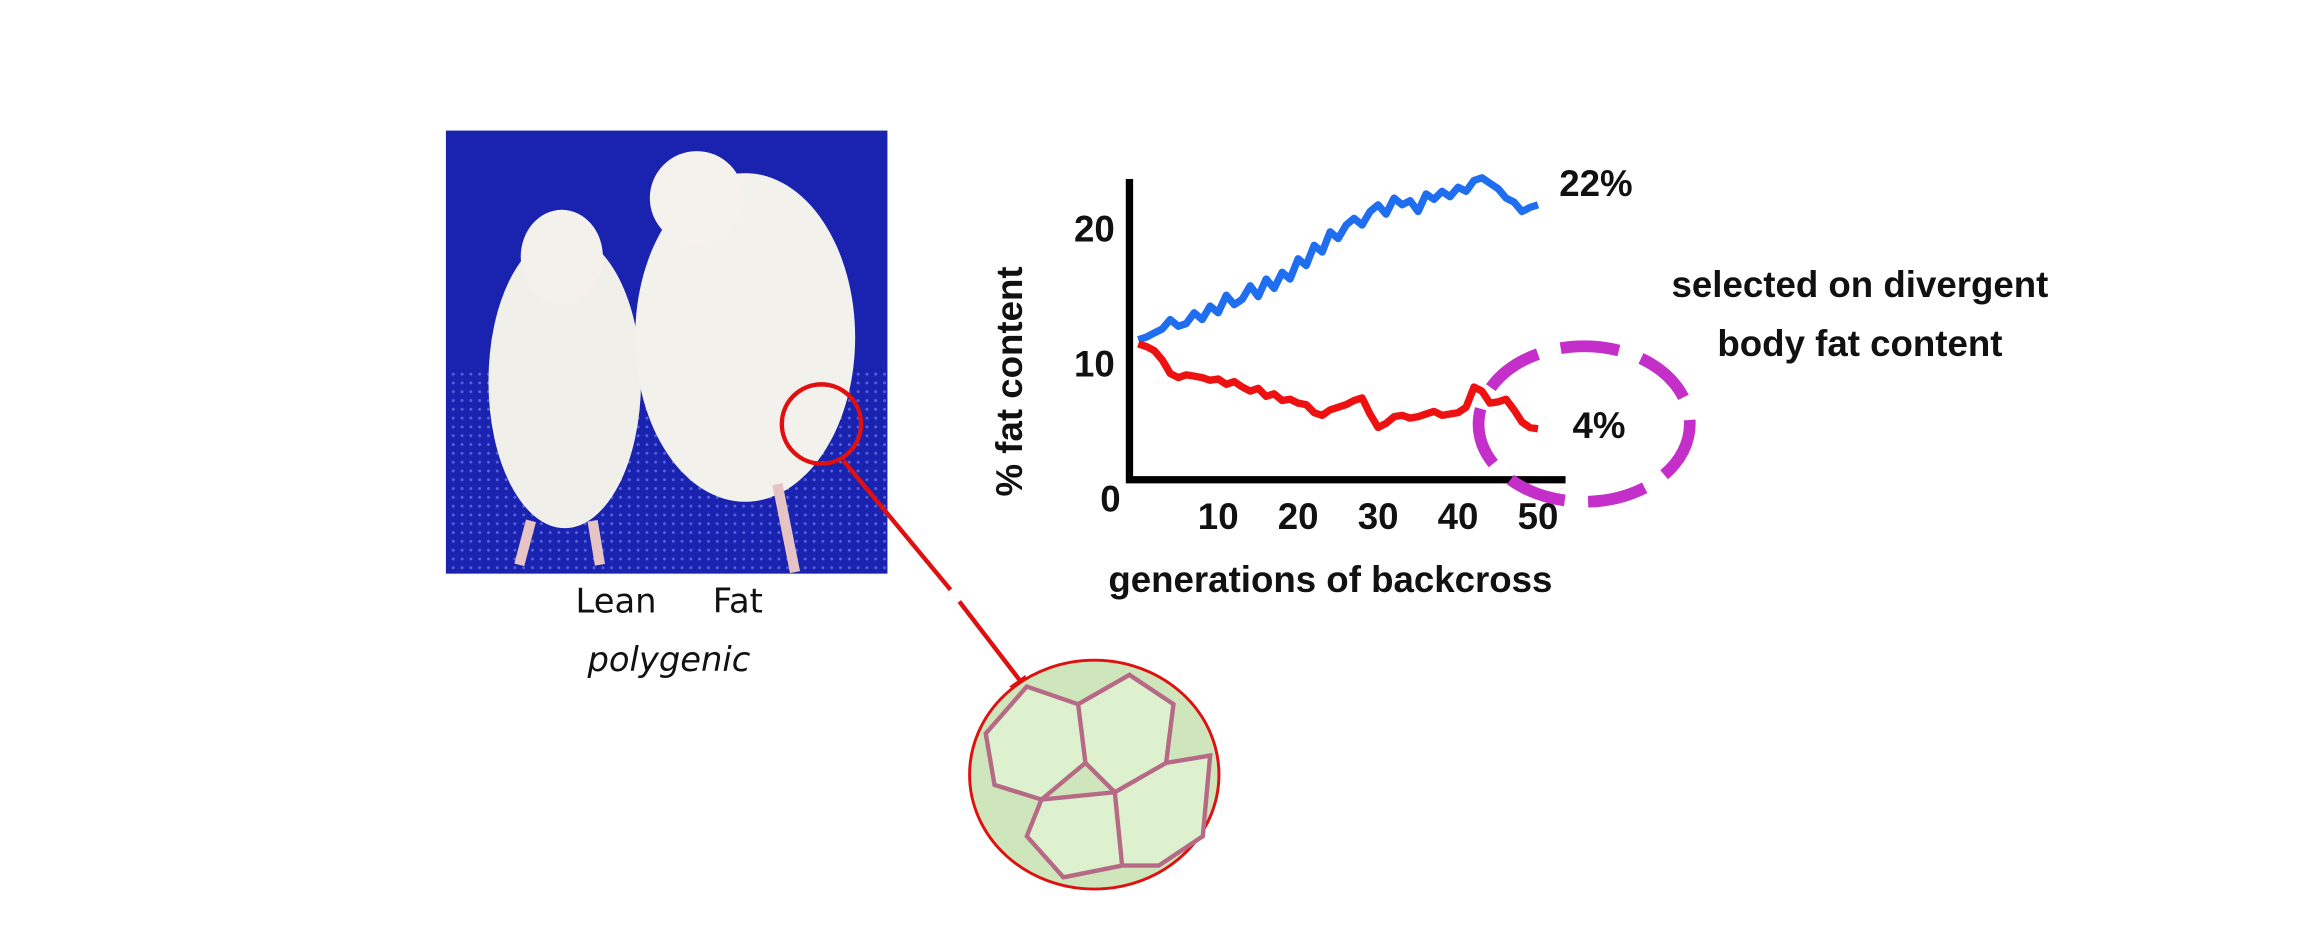 The width and height of the screenshot is (2300, 936). What do you see at coordinates (933, 572) in the screenshot?
I see `arrow` at bounding box center [933, 572].